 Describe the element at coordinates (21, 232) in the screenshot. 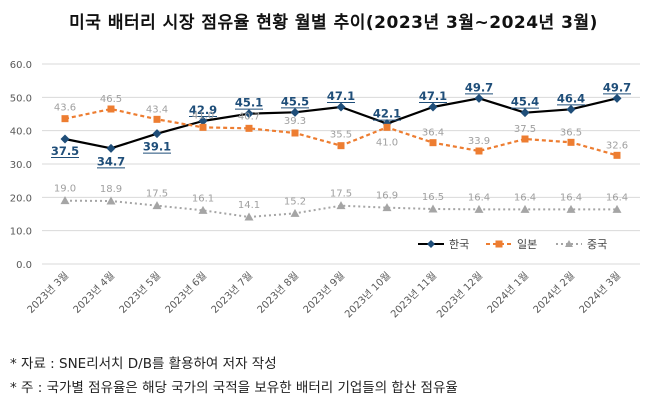

I see `y-tick-label: 10.0` at that location.